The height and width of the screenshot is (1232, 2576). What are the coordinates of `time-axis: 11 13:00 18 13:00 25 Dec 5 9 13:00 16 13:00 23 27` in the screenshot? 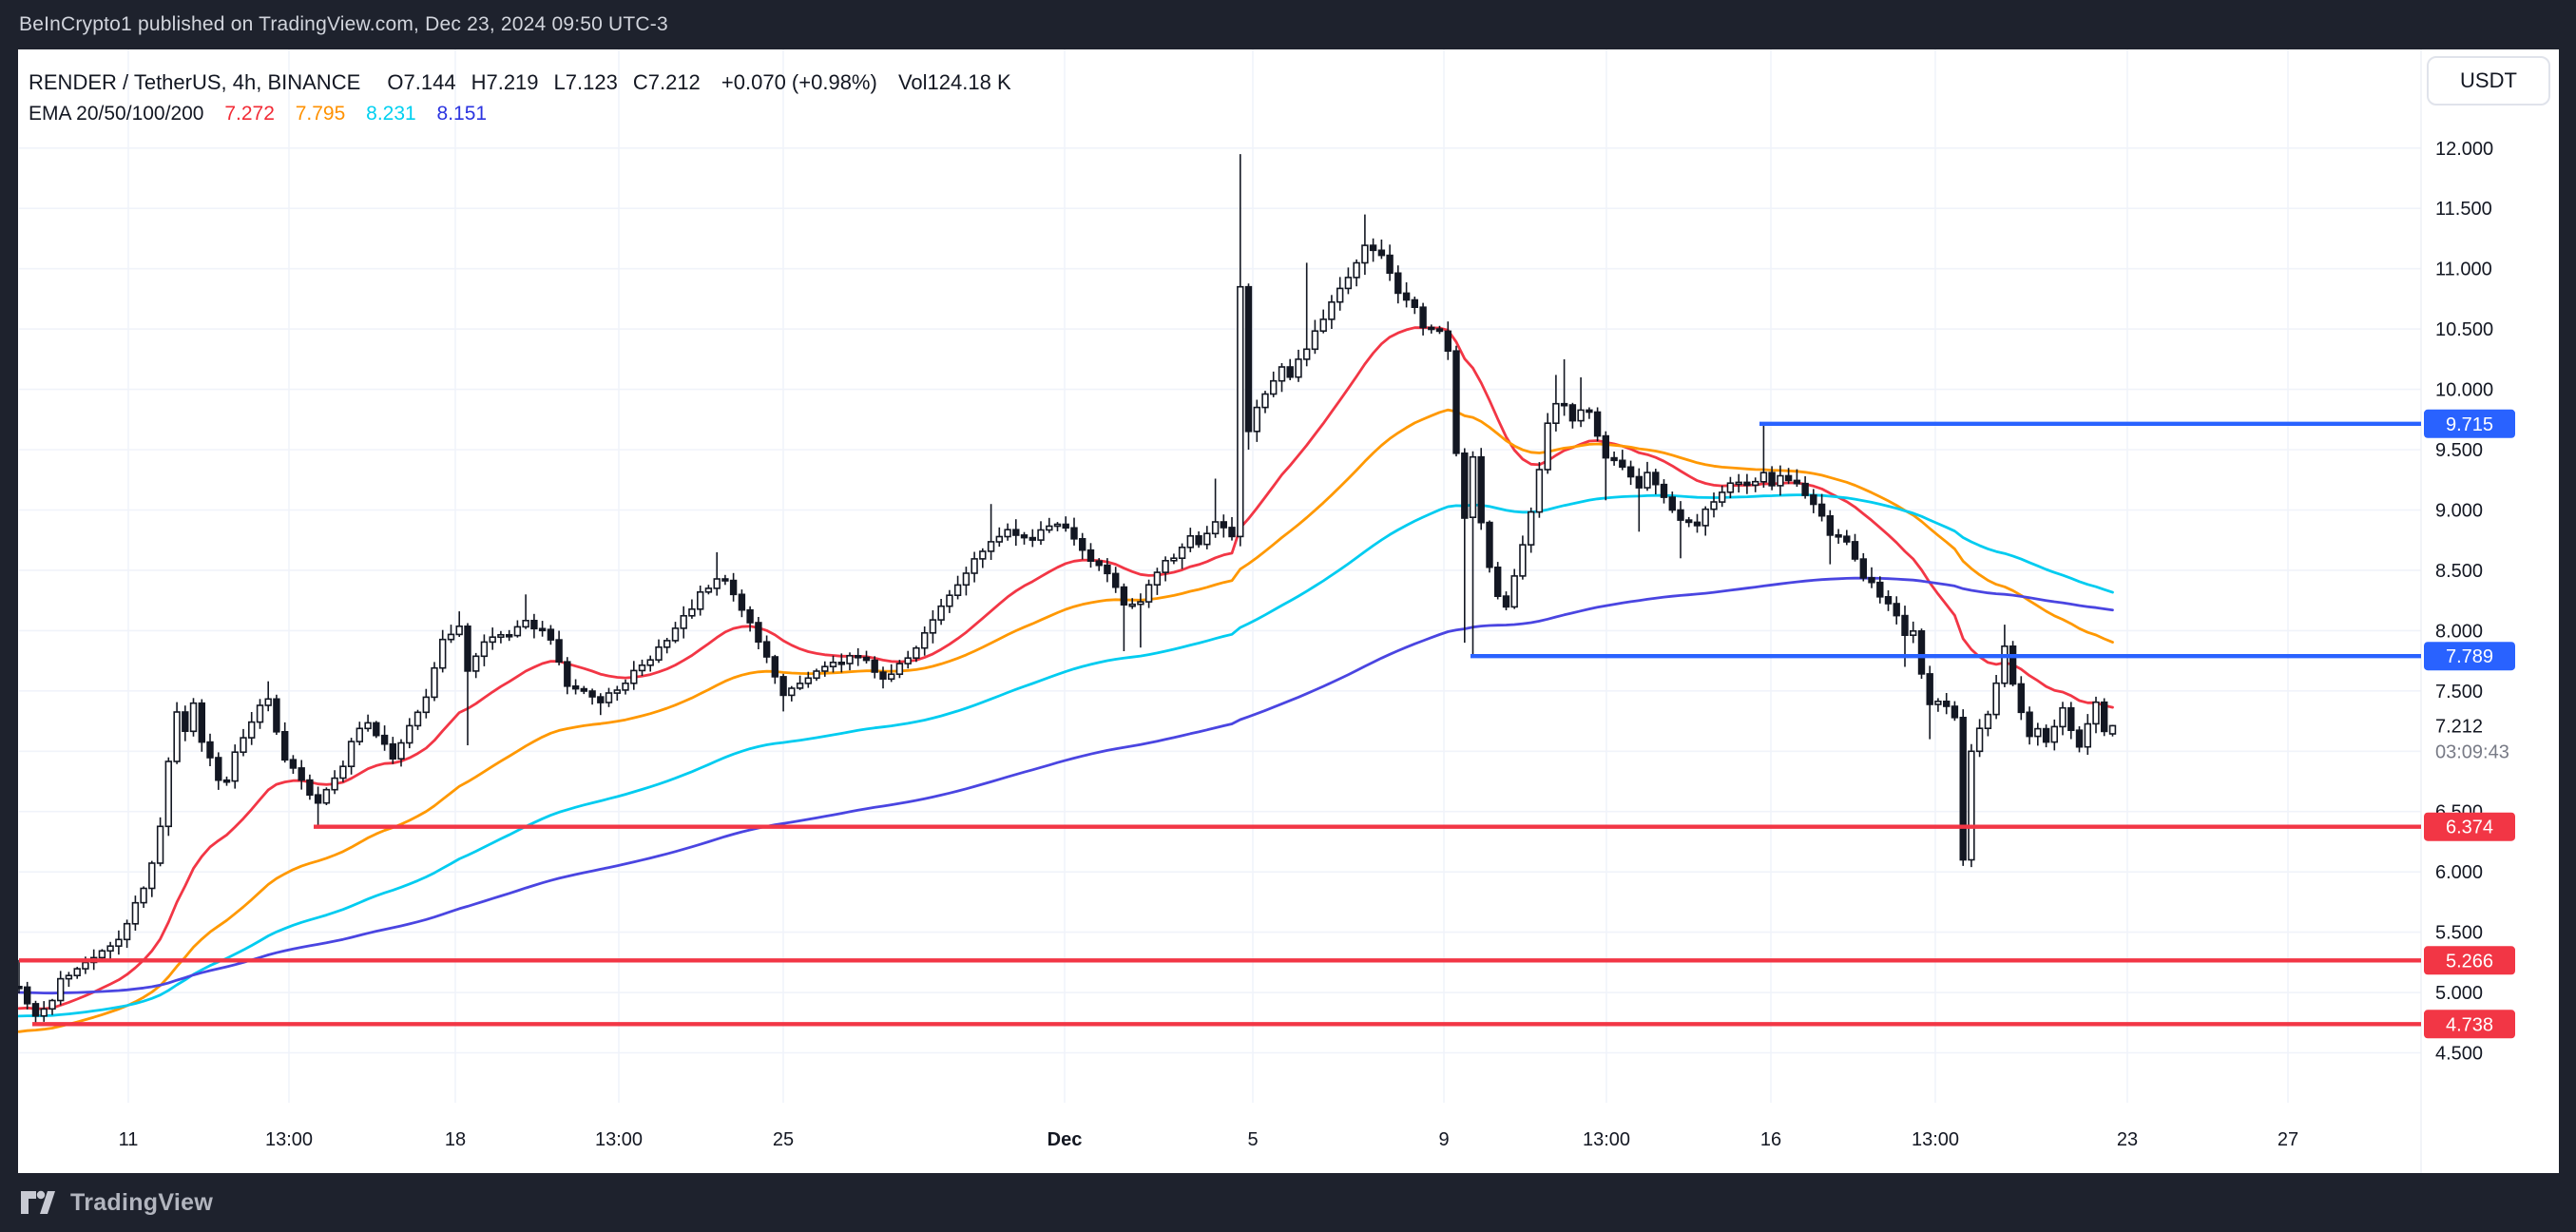 It's located at (1209, 1139).